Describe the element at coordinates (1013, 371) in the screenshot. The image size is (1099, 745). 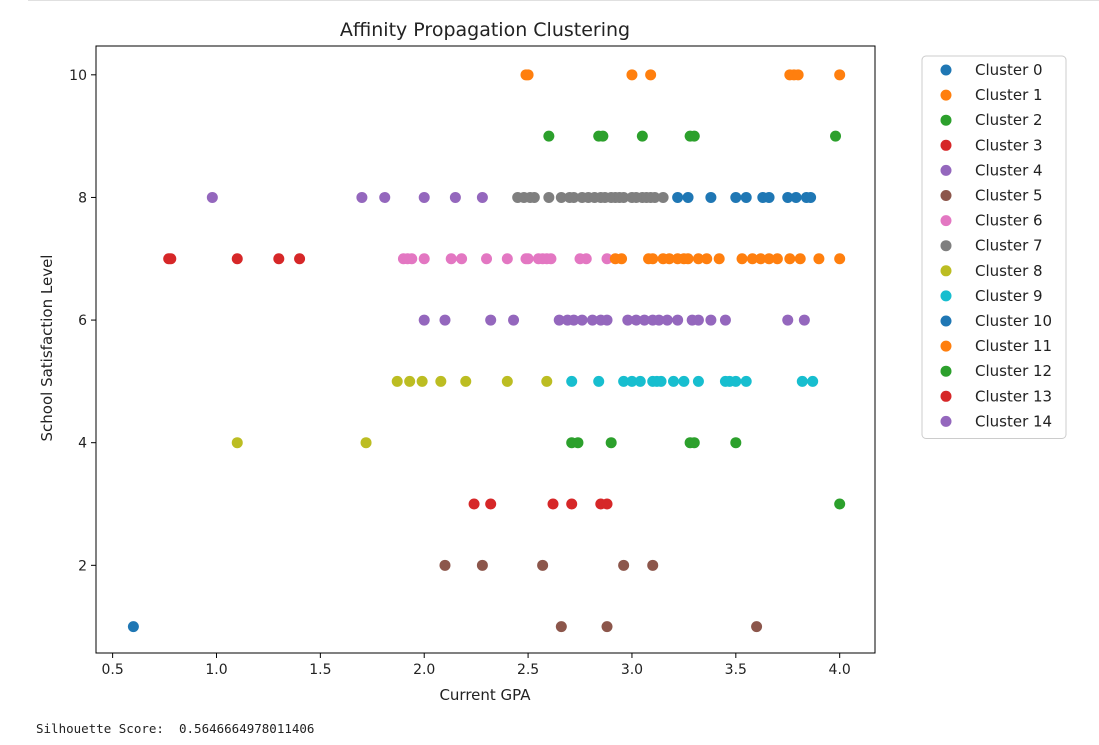
I see `legend-label: Cluster 12` at that location.